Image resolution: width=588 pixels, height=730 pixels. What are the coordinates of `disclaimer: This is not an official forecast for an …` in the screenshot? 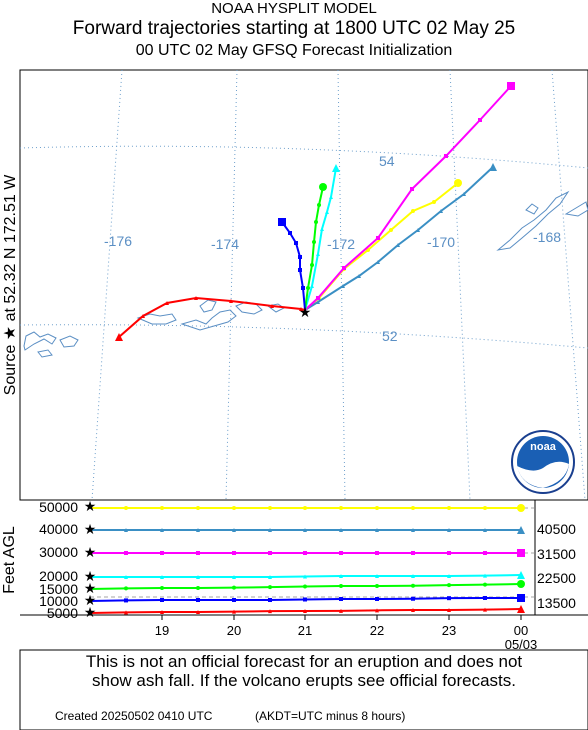 It's located at (304, 671).